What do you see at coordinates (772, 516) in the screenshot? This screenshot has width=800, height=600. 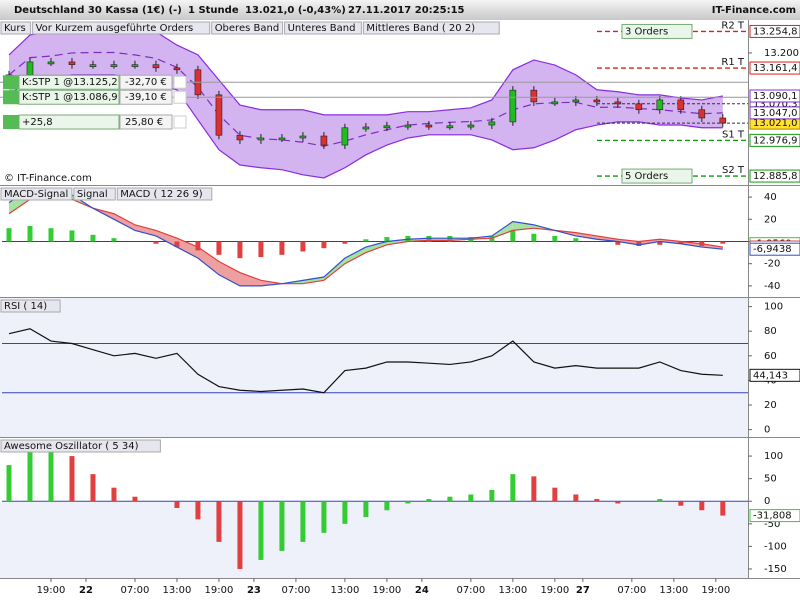 I see `last-value-label: -31,808` at bounding box center [772, 516].